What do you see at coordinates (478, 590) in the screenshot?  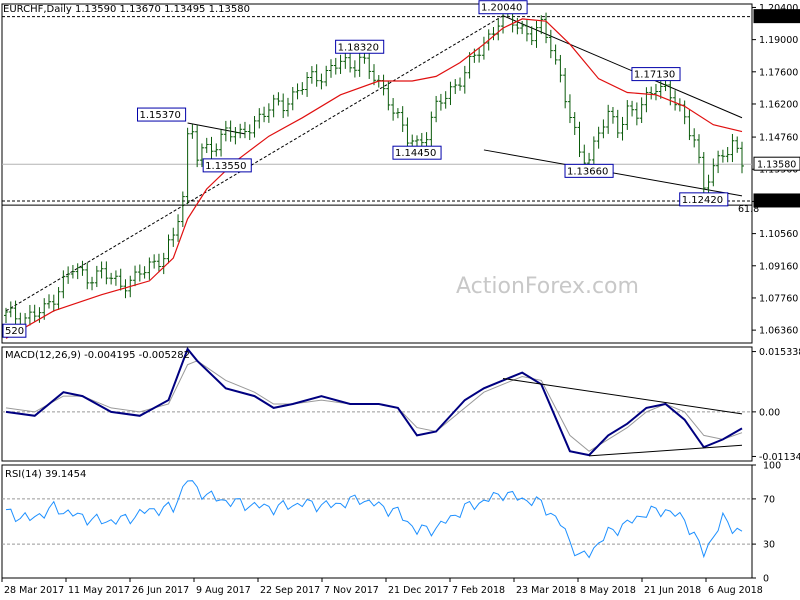 I see `x-tick-label: 7 Feb 2018` at bounding box center [478, 590].